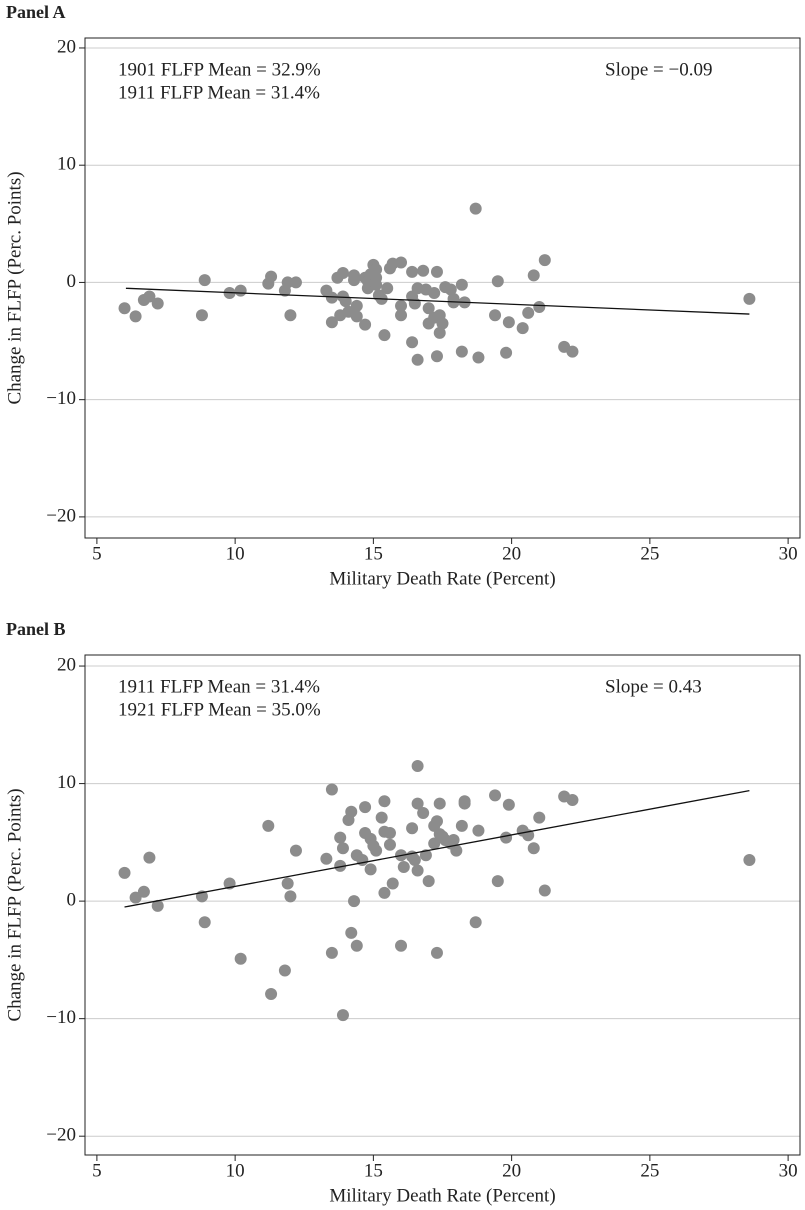  I want to click on annotation: 1911 FLFP Mean = 31.4%, so click(219, 686).